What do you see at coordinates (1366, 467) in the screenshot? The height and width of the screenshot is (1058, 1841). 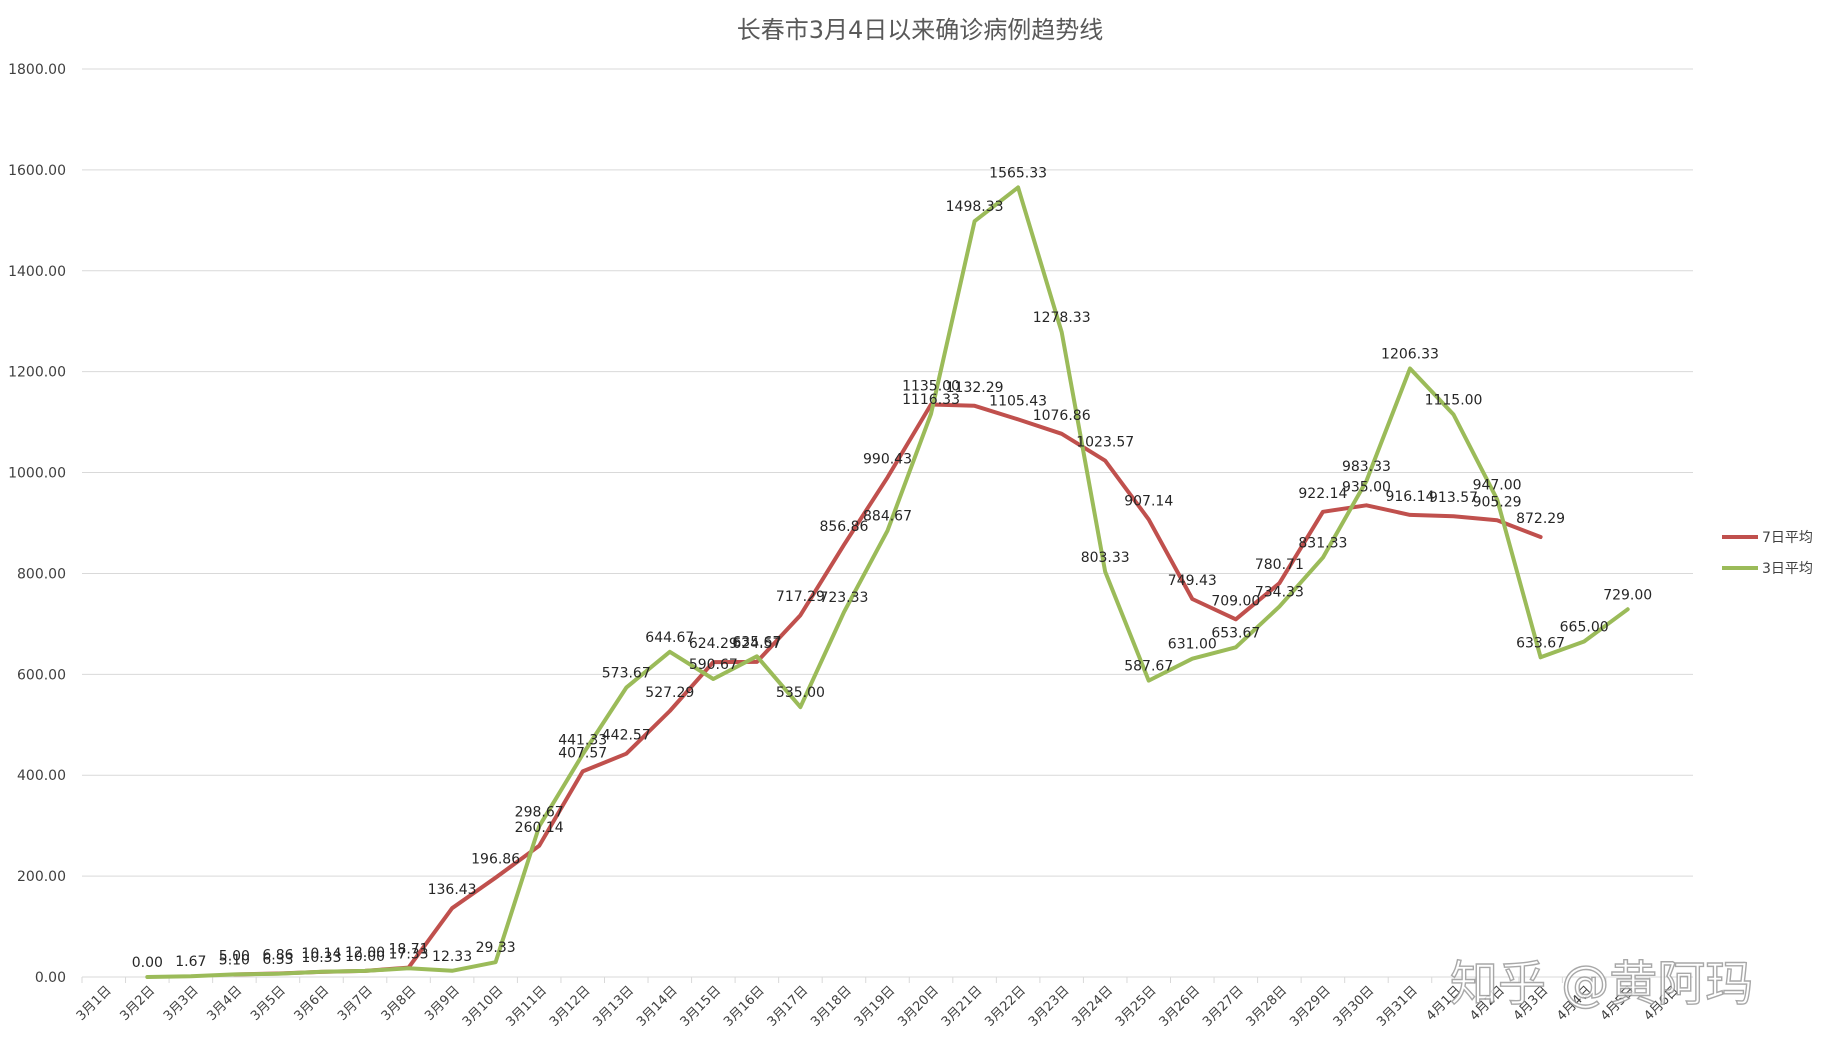 I see `data-label-3day: 983.33` at bounding box center [1366, 467].